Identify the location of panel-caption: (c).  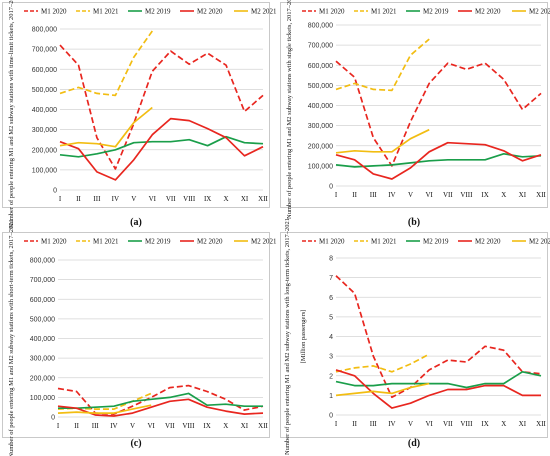
(135, 443).